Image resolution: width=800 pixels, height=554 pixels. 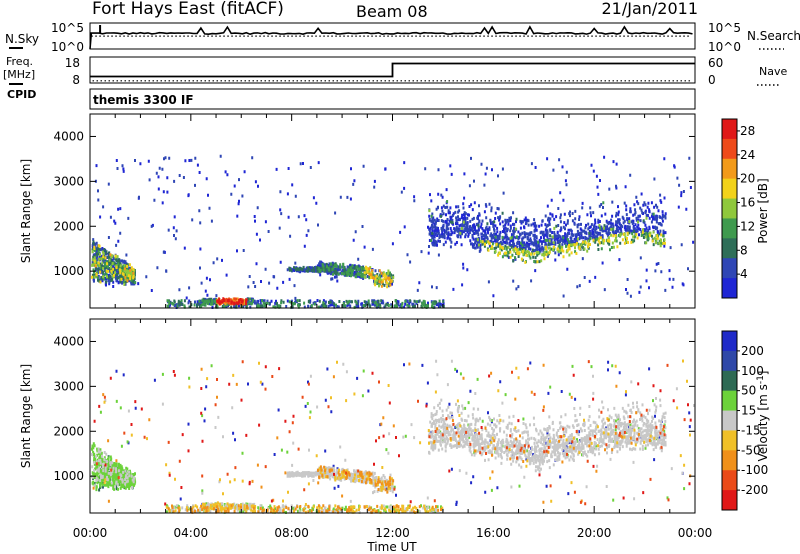 I want to click on time-tick-label: 12:00, so click(x=392, y=533).